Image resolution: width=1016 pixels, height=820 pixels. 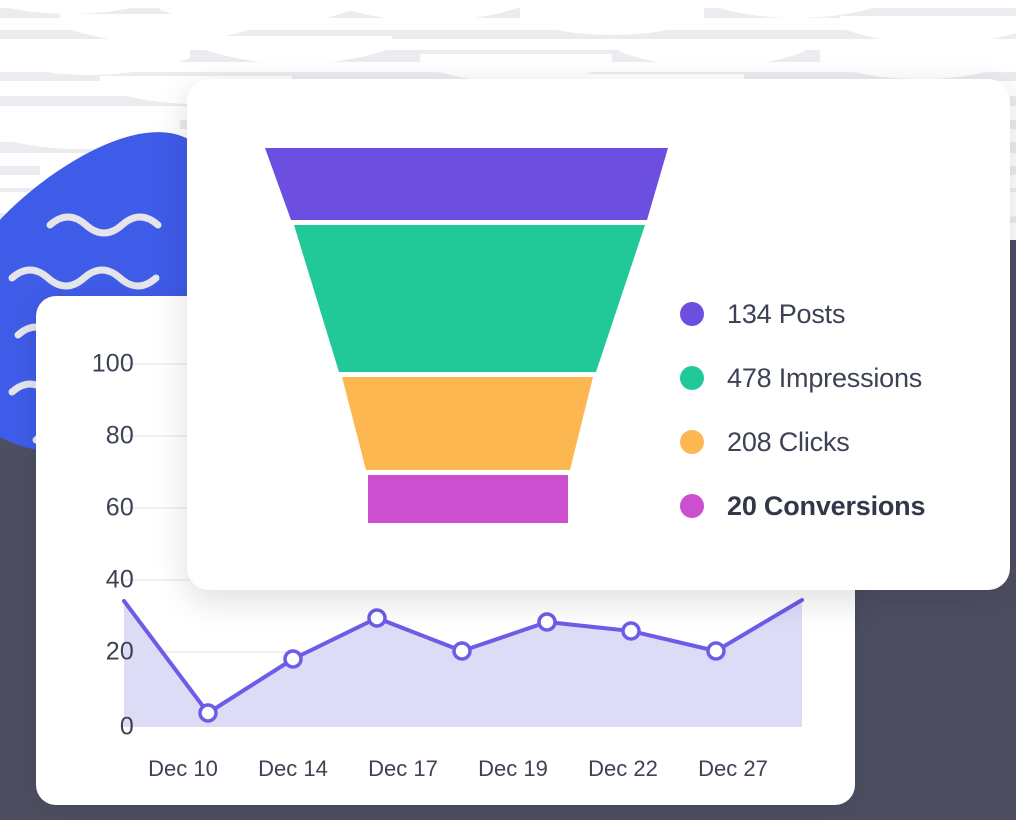 What do you see at coordinates (692, 442) in the screenshot?
I see `legend-dot-clicks` at bounding box center [692, 442].